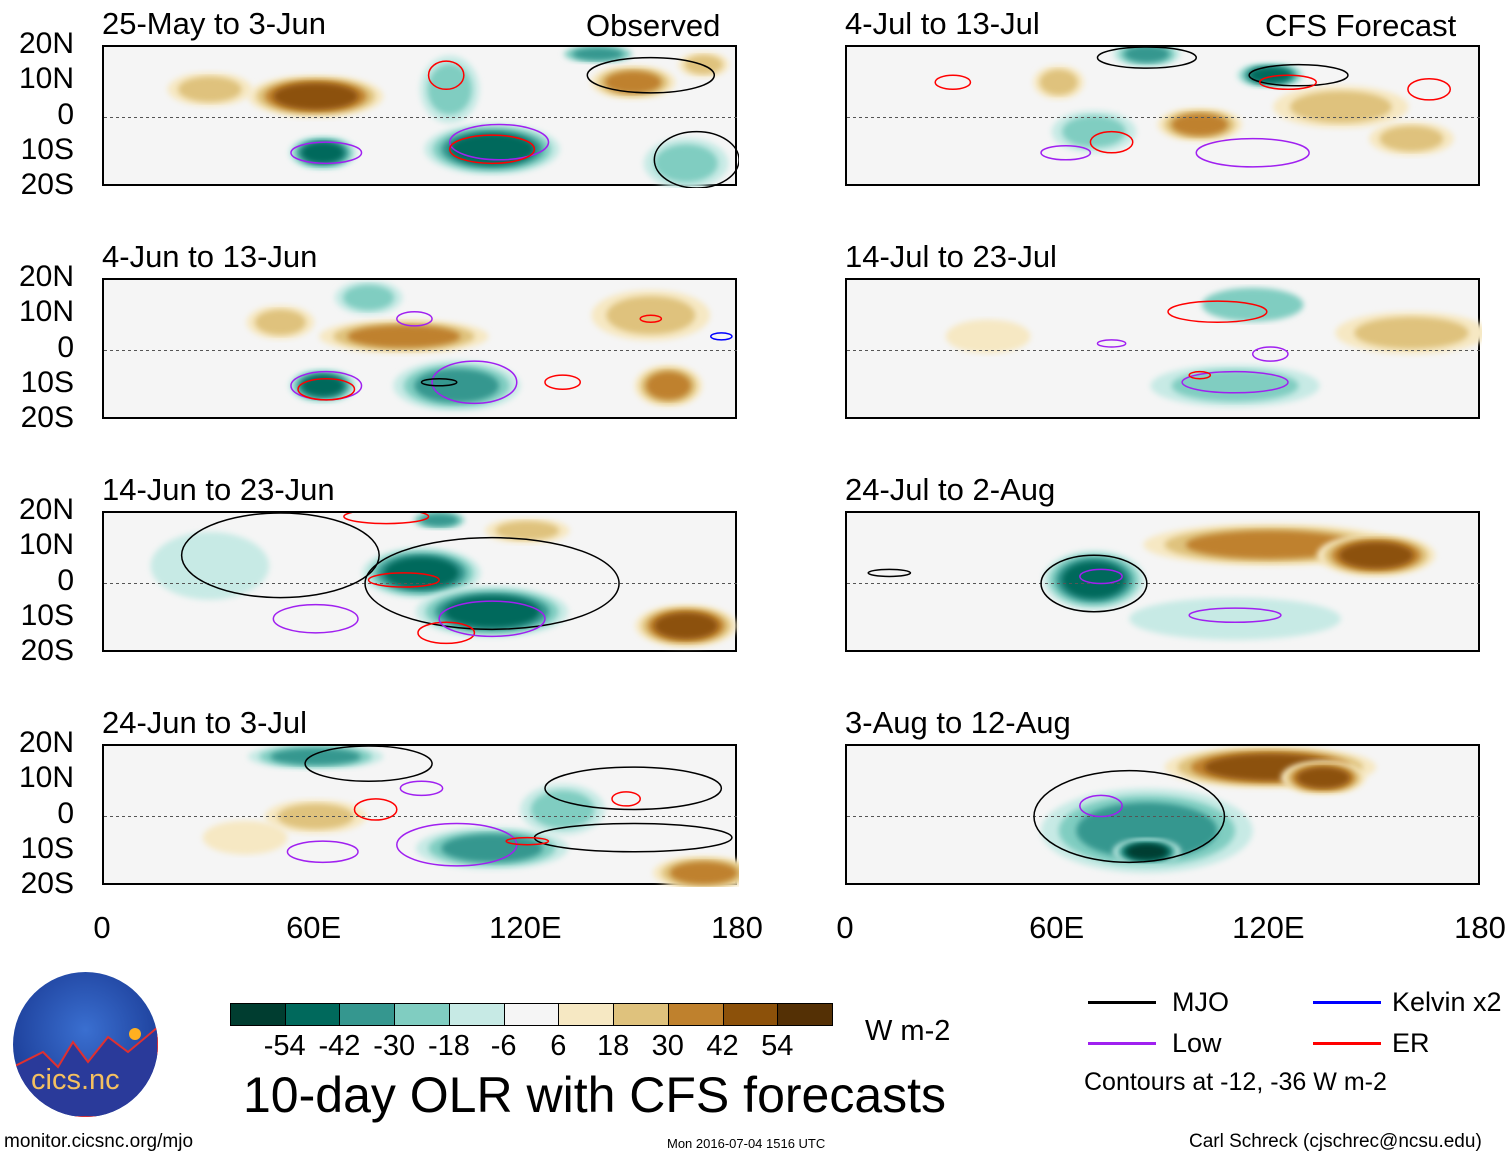 The width and height of the screenshot is (1510, 1158). Describe the element at coordinates (1361, 25) in the screenshot. I see `forecast-label: CFS Forecast` at that location.